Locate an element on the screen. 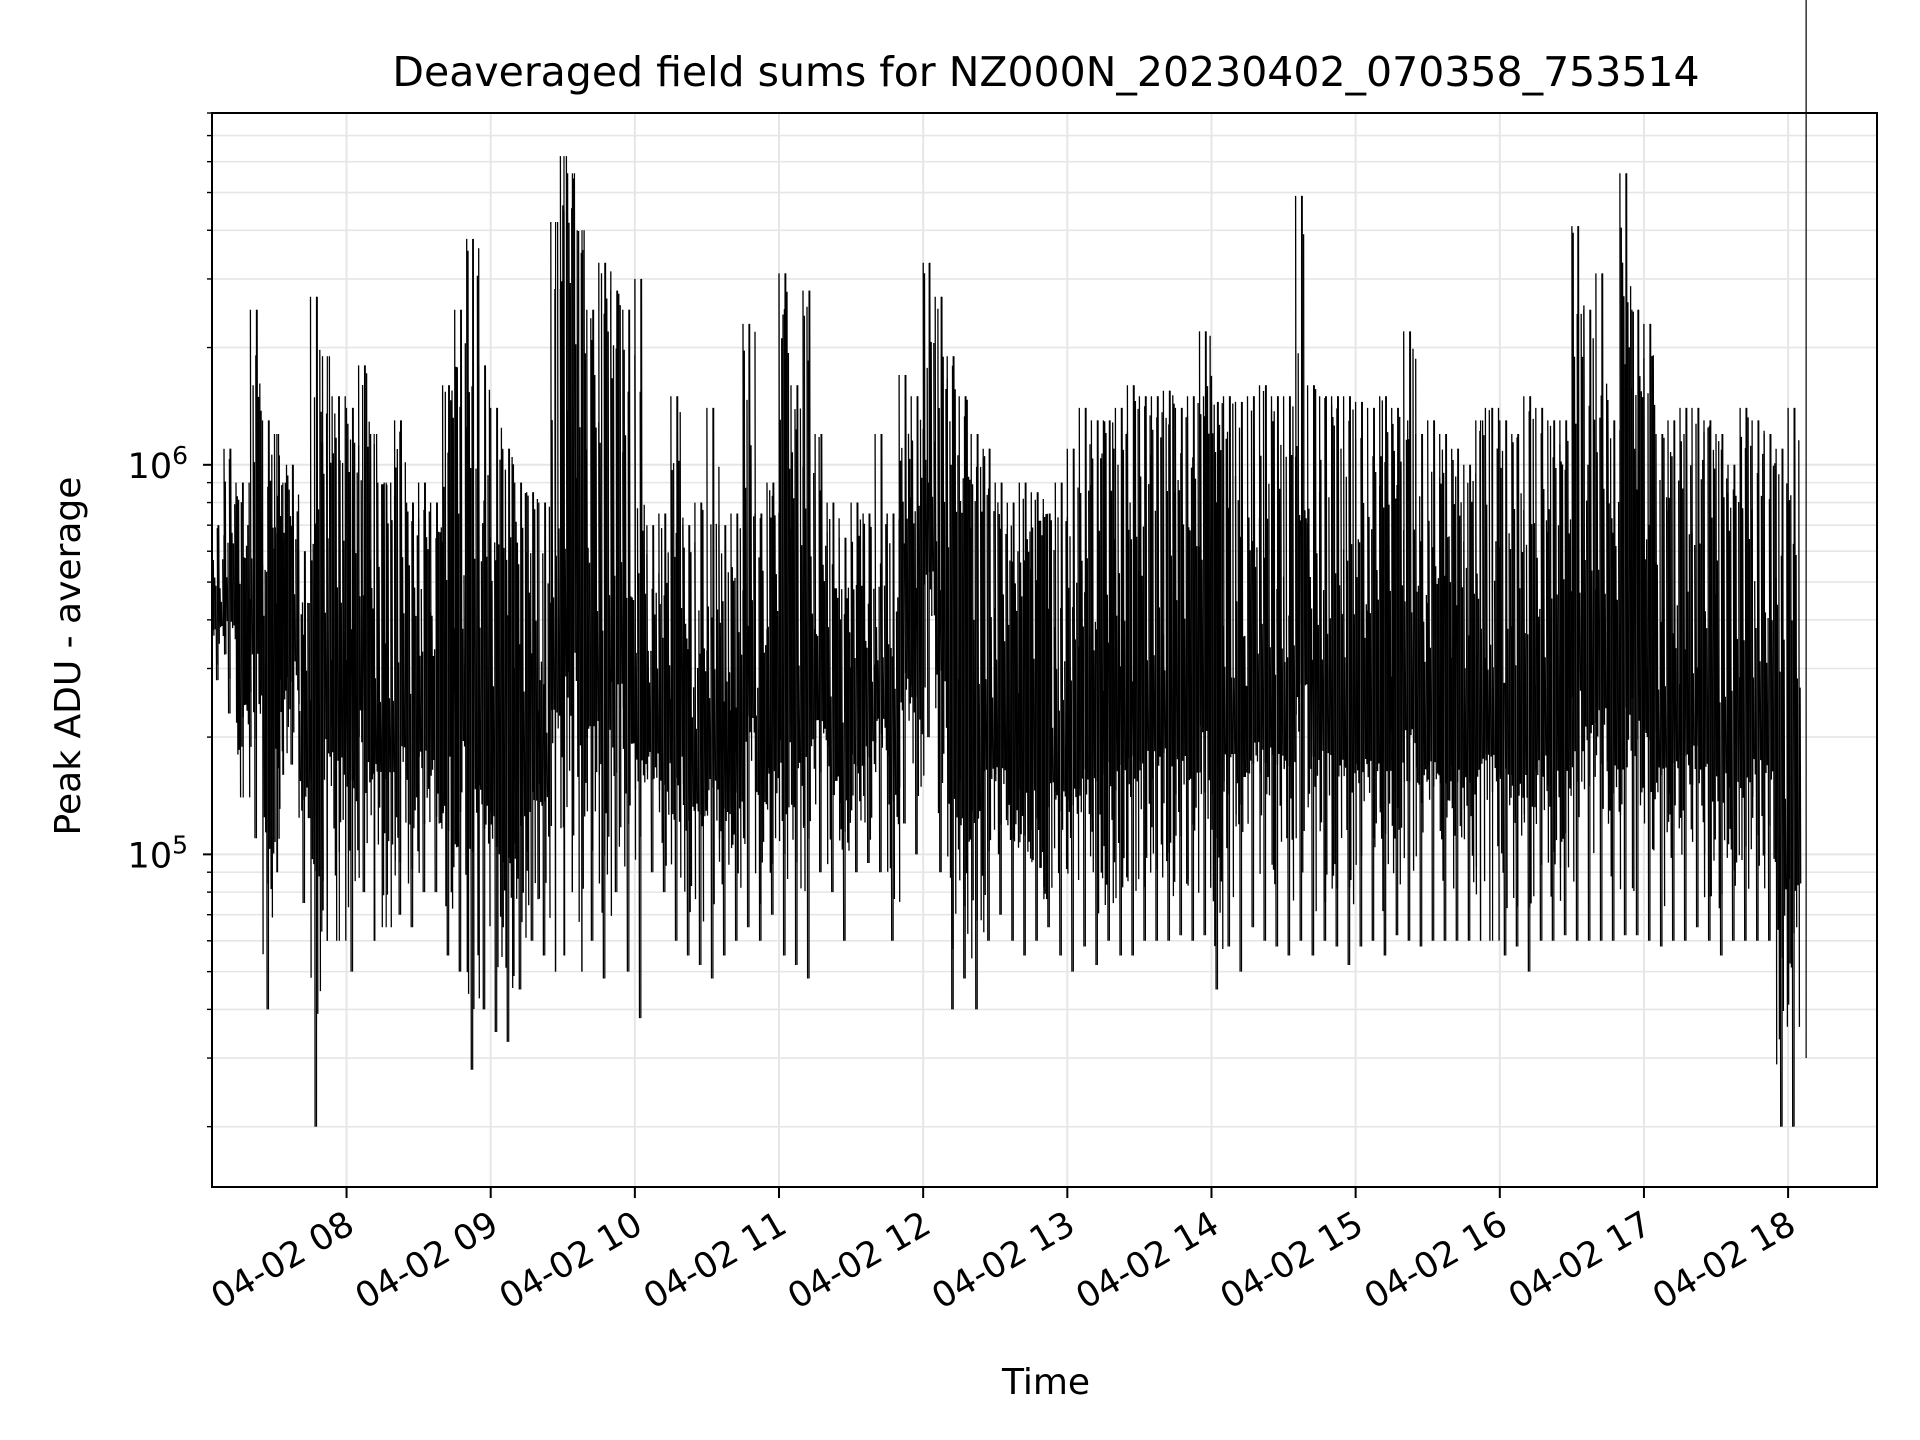  y-tick-label: 10⁶ is located at coordinates (158, 464).